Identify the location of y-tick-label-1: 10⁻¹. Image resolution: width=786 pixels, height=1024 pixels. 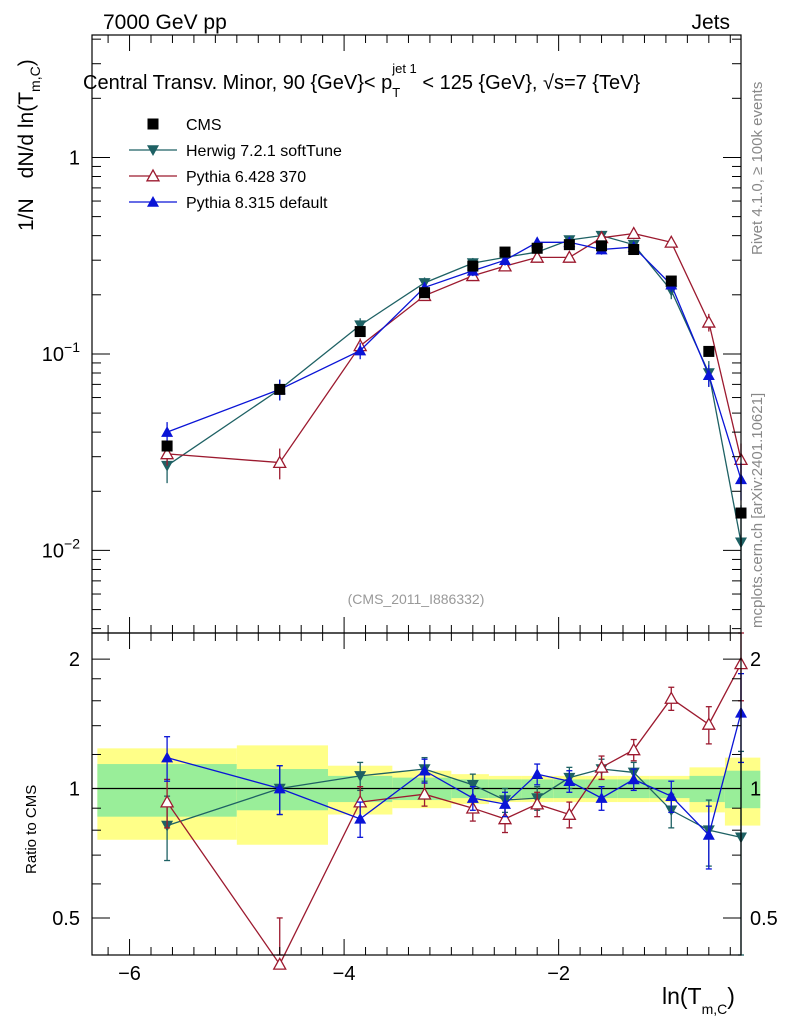
(61, 352).